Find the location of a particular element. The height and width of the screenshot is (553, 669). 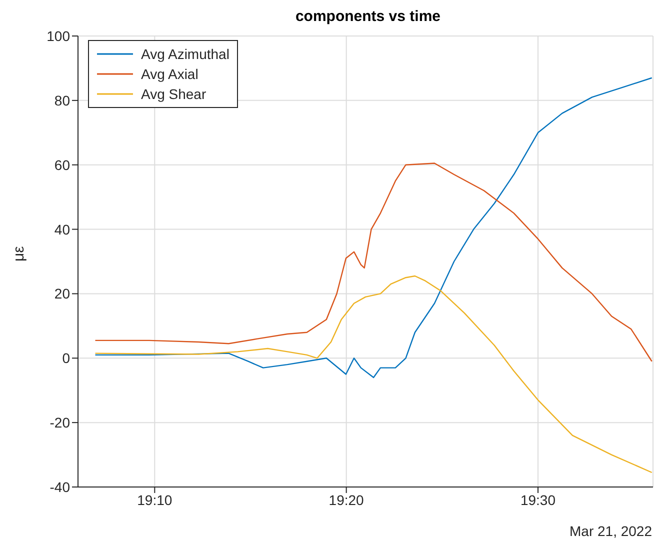

y-tick-label: 60 is located at coordinates (62, 164).